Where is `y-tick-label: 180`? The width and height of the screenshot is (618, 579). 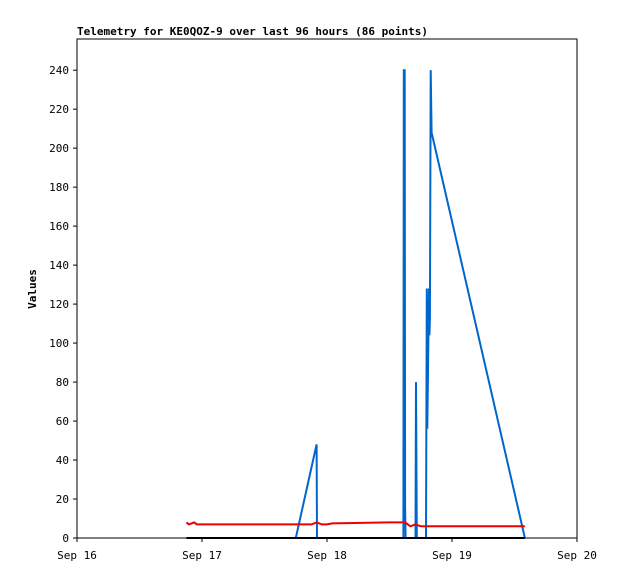
y-tick-label: 180 is located at coordinates (59, 187).